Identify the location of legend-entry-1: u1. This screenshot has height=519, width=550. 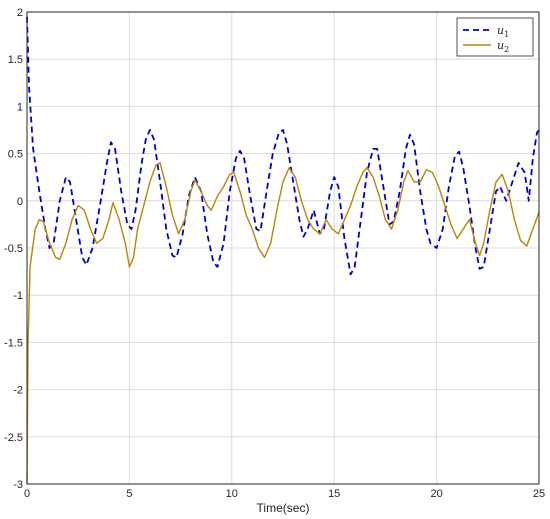
(503, 31).